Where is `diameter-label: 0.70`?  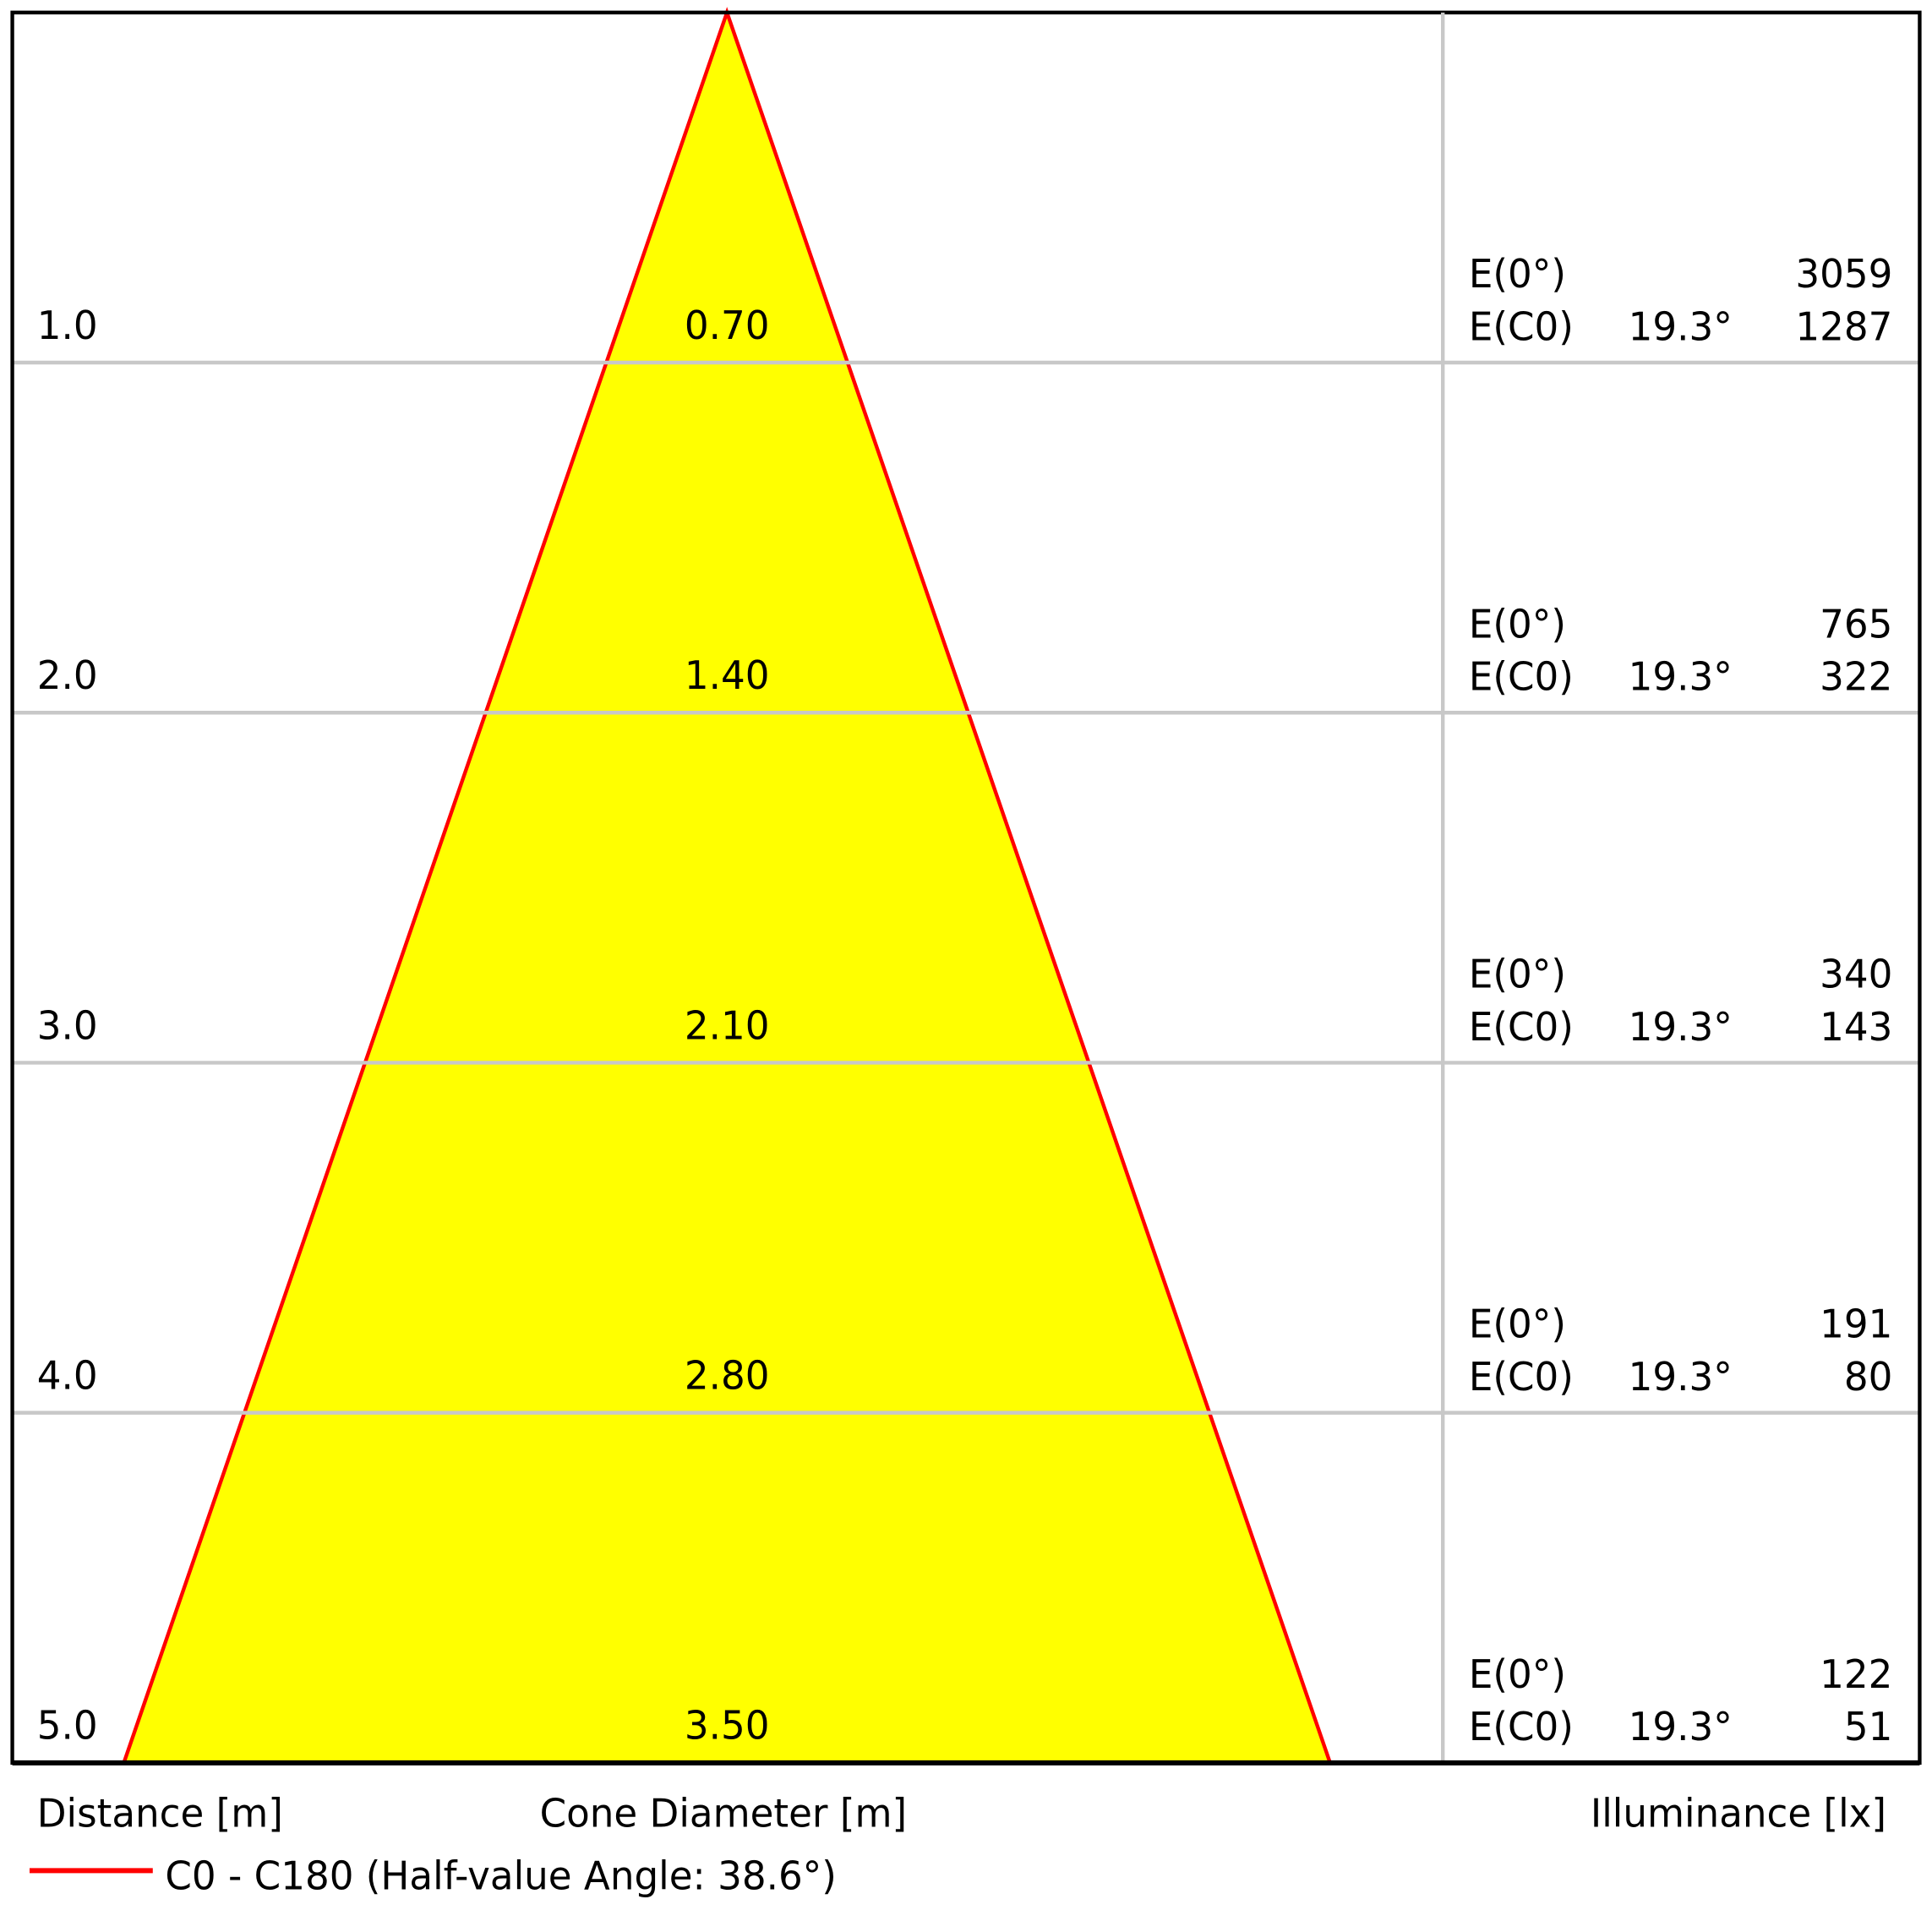
diameter-label: 0.70 is located at coordinates (727, 325).